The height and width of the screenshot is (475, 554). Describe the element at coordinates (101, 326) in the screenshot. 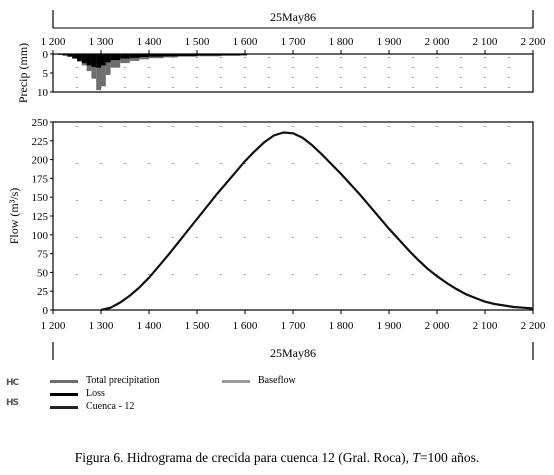

I see `flow-x-tick-label: 1 300` at that location.